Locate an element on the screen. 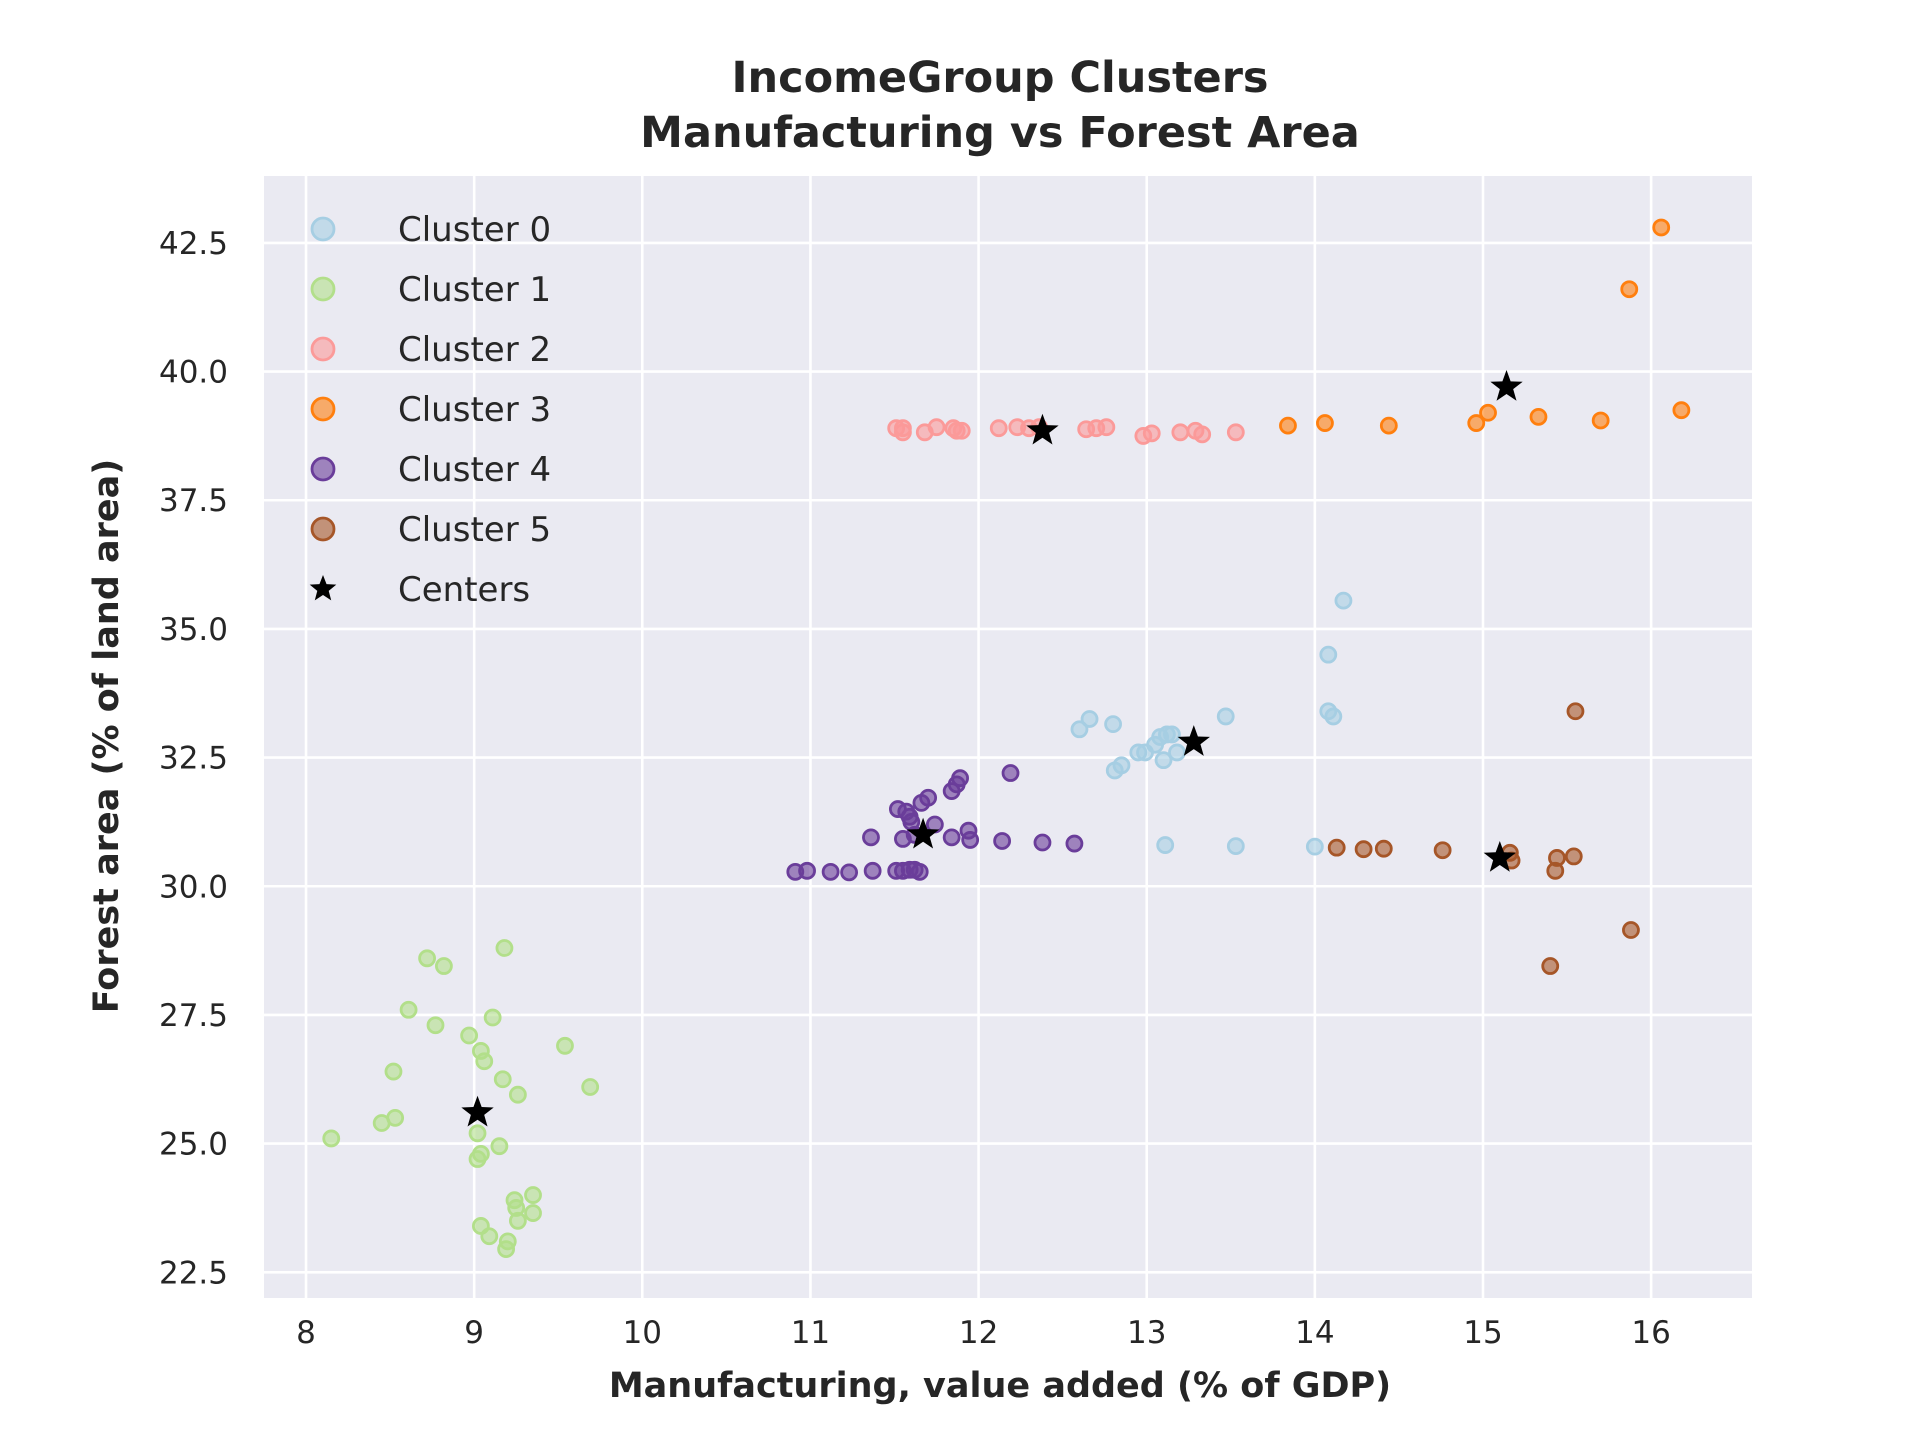 The height and width of the screenshot is (1440, 1920). y-tick-label: 37.5 is located at coordinates (193, 501).